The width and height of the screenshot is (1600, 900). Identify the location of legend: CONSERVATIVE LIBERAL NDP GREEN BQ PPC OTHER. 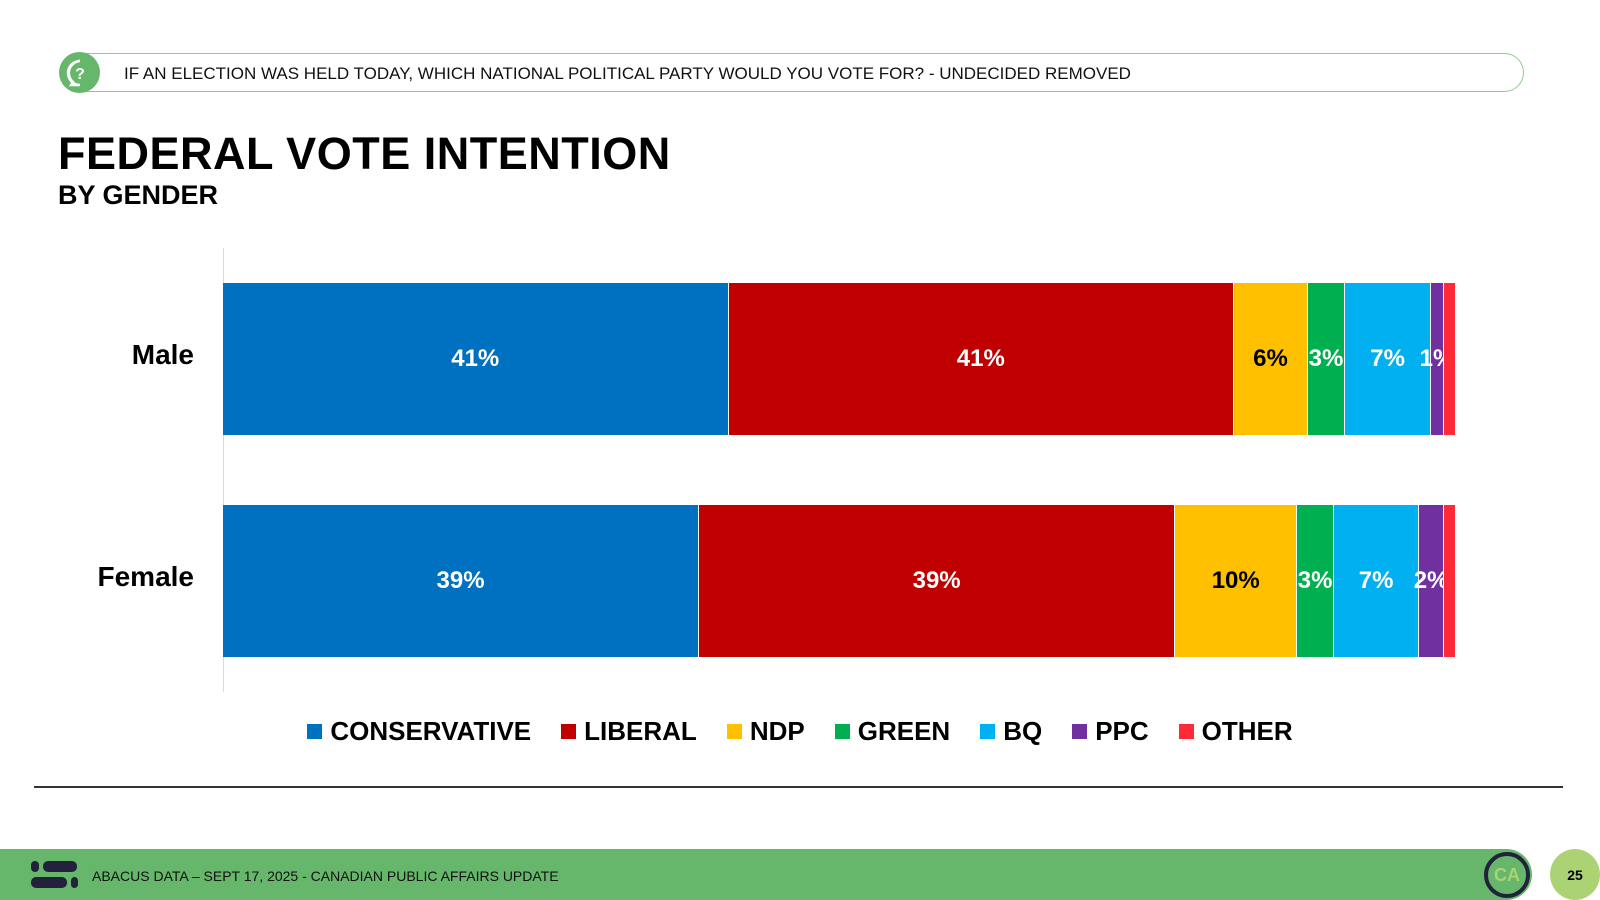
(800, 731).